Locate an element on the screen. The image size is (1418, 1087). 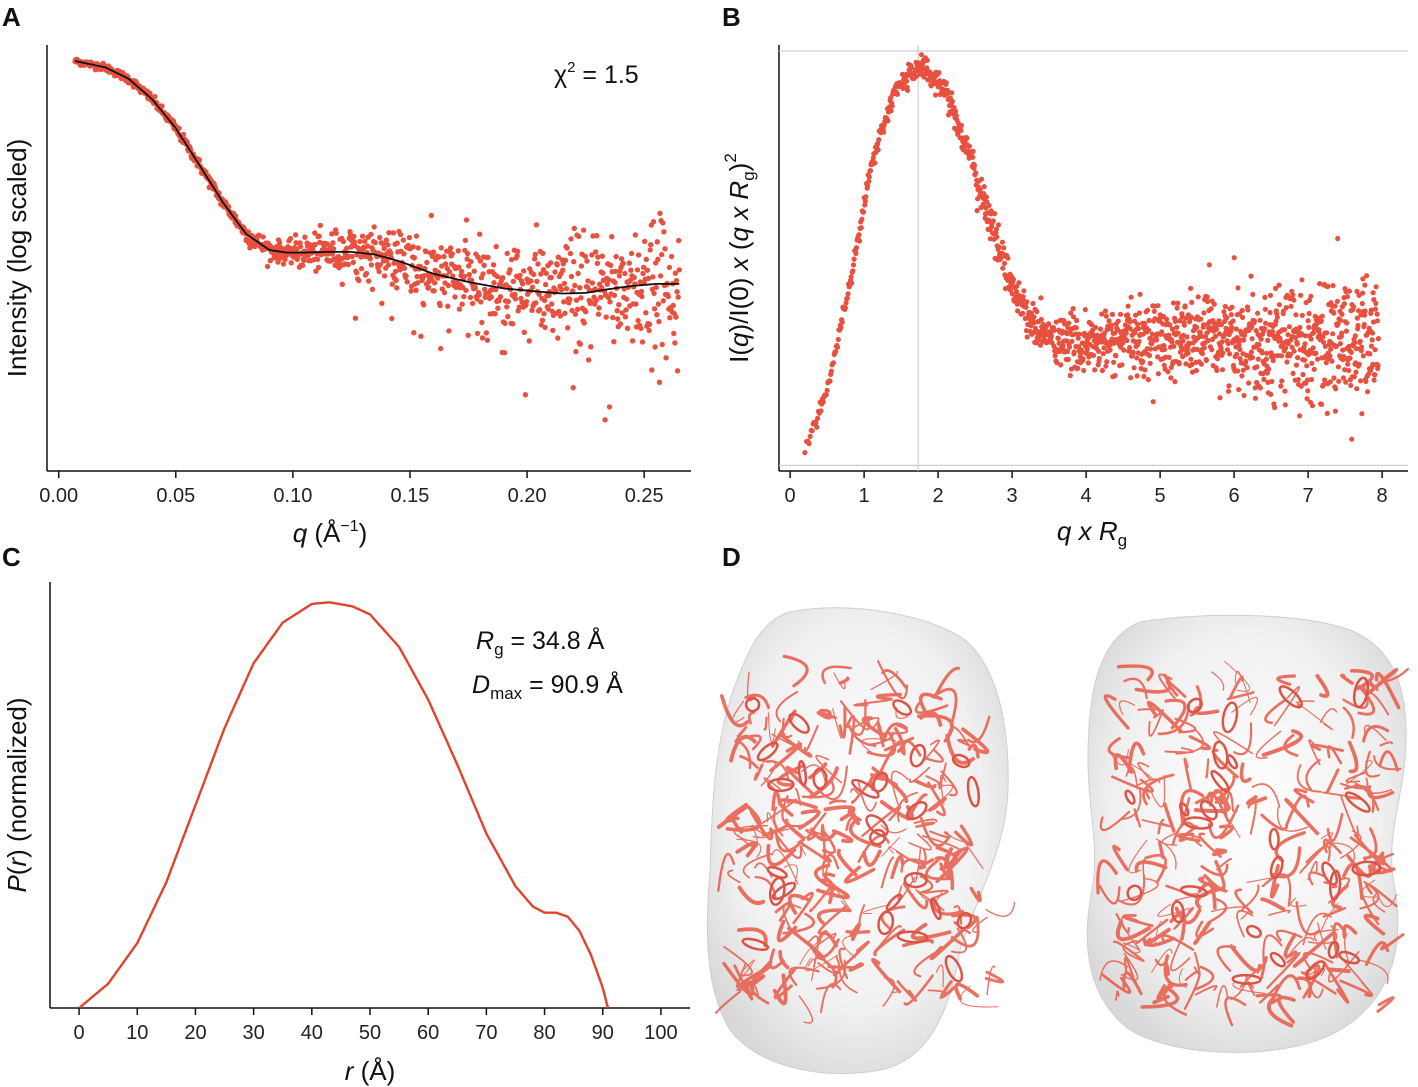
panel-c-y-axis-label: P(r) (normalized) is located at coordinates (17, 794).